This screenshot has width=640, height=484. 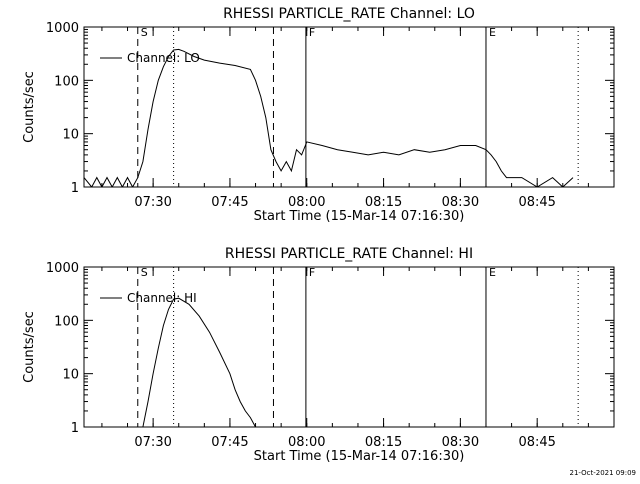 What do you see at coordinates (349, 254) in the screenshot?
I see `chart-title: RHESSI PARTICLE_RATE Channel: HI` at bounding box center [349, 254].